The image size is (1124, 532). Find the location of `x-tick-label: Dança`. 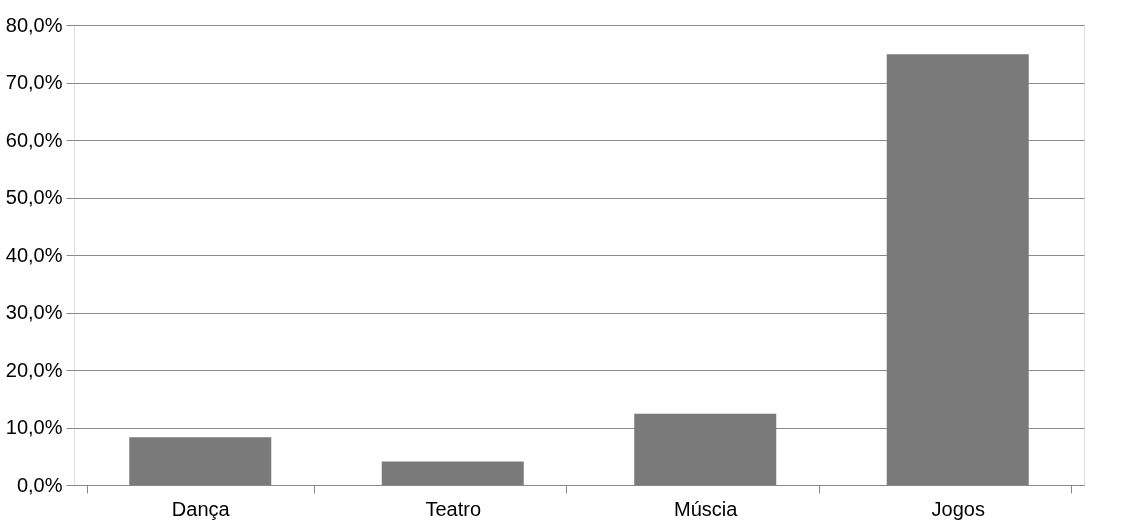

x-tick-label: Dança is located at coordinates (201, 508).